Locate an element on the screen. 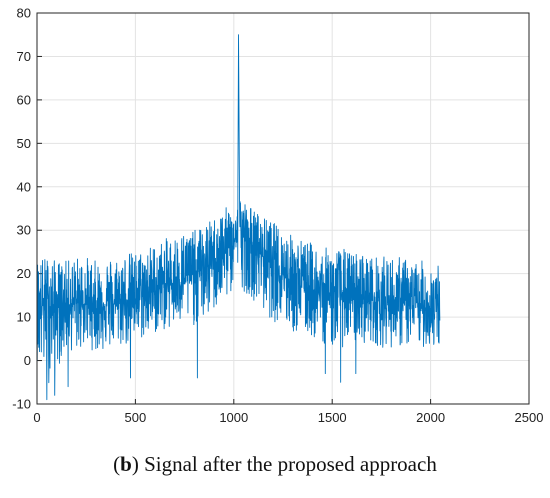  x-tick-label: 500 is located at coordinates (136, 417).